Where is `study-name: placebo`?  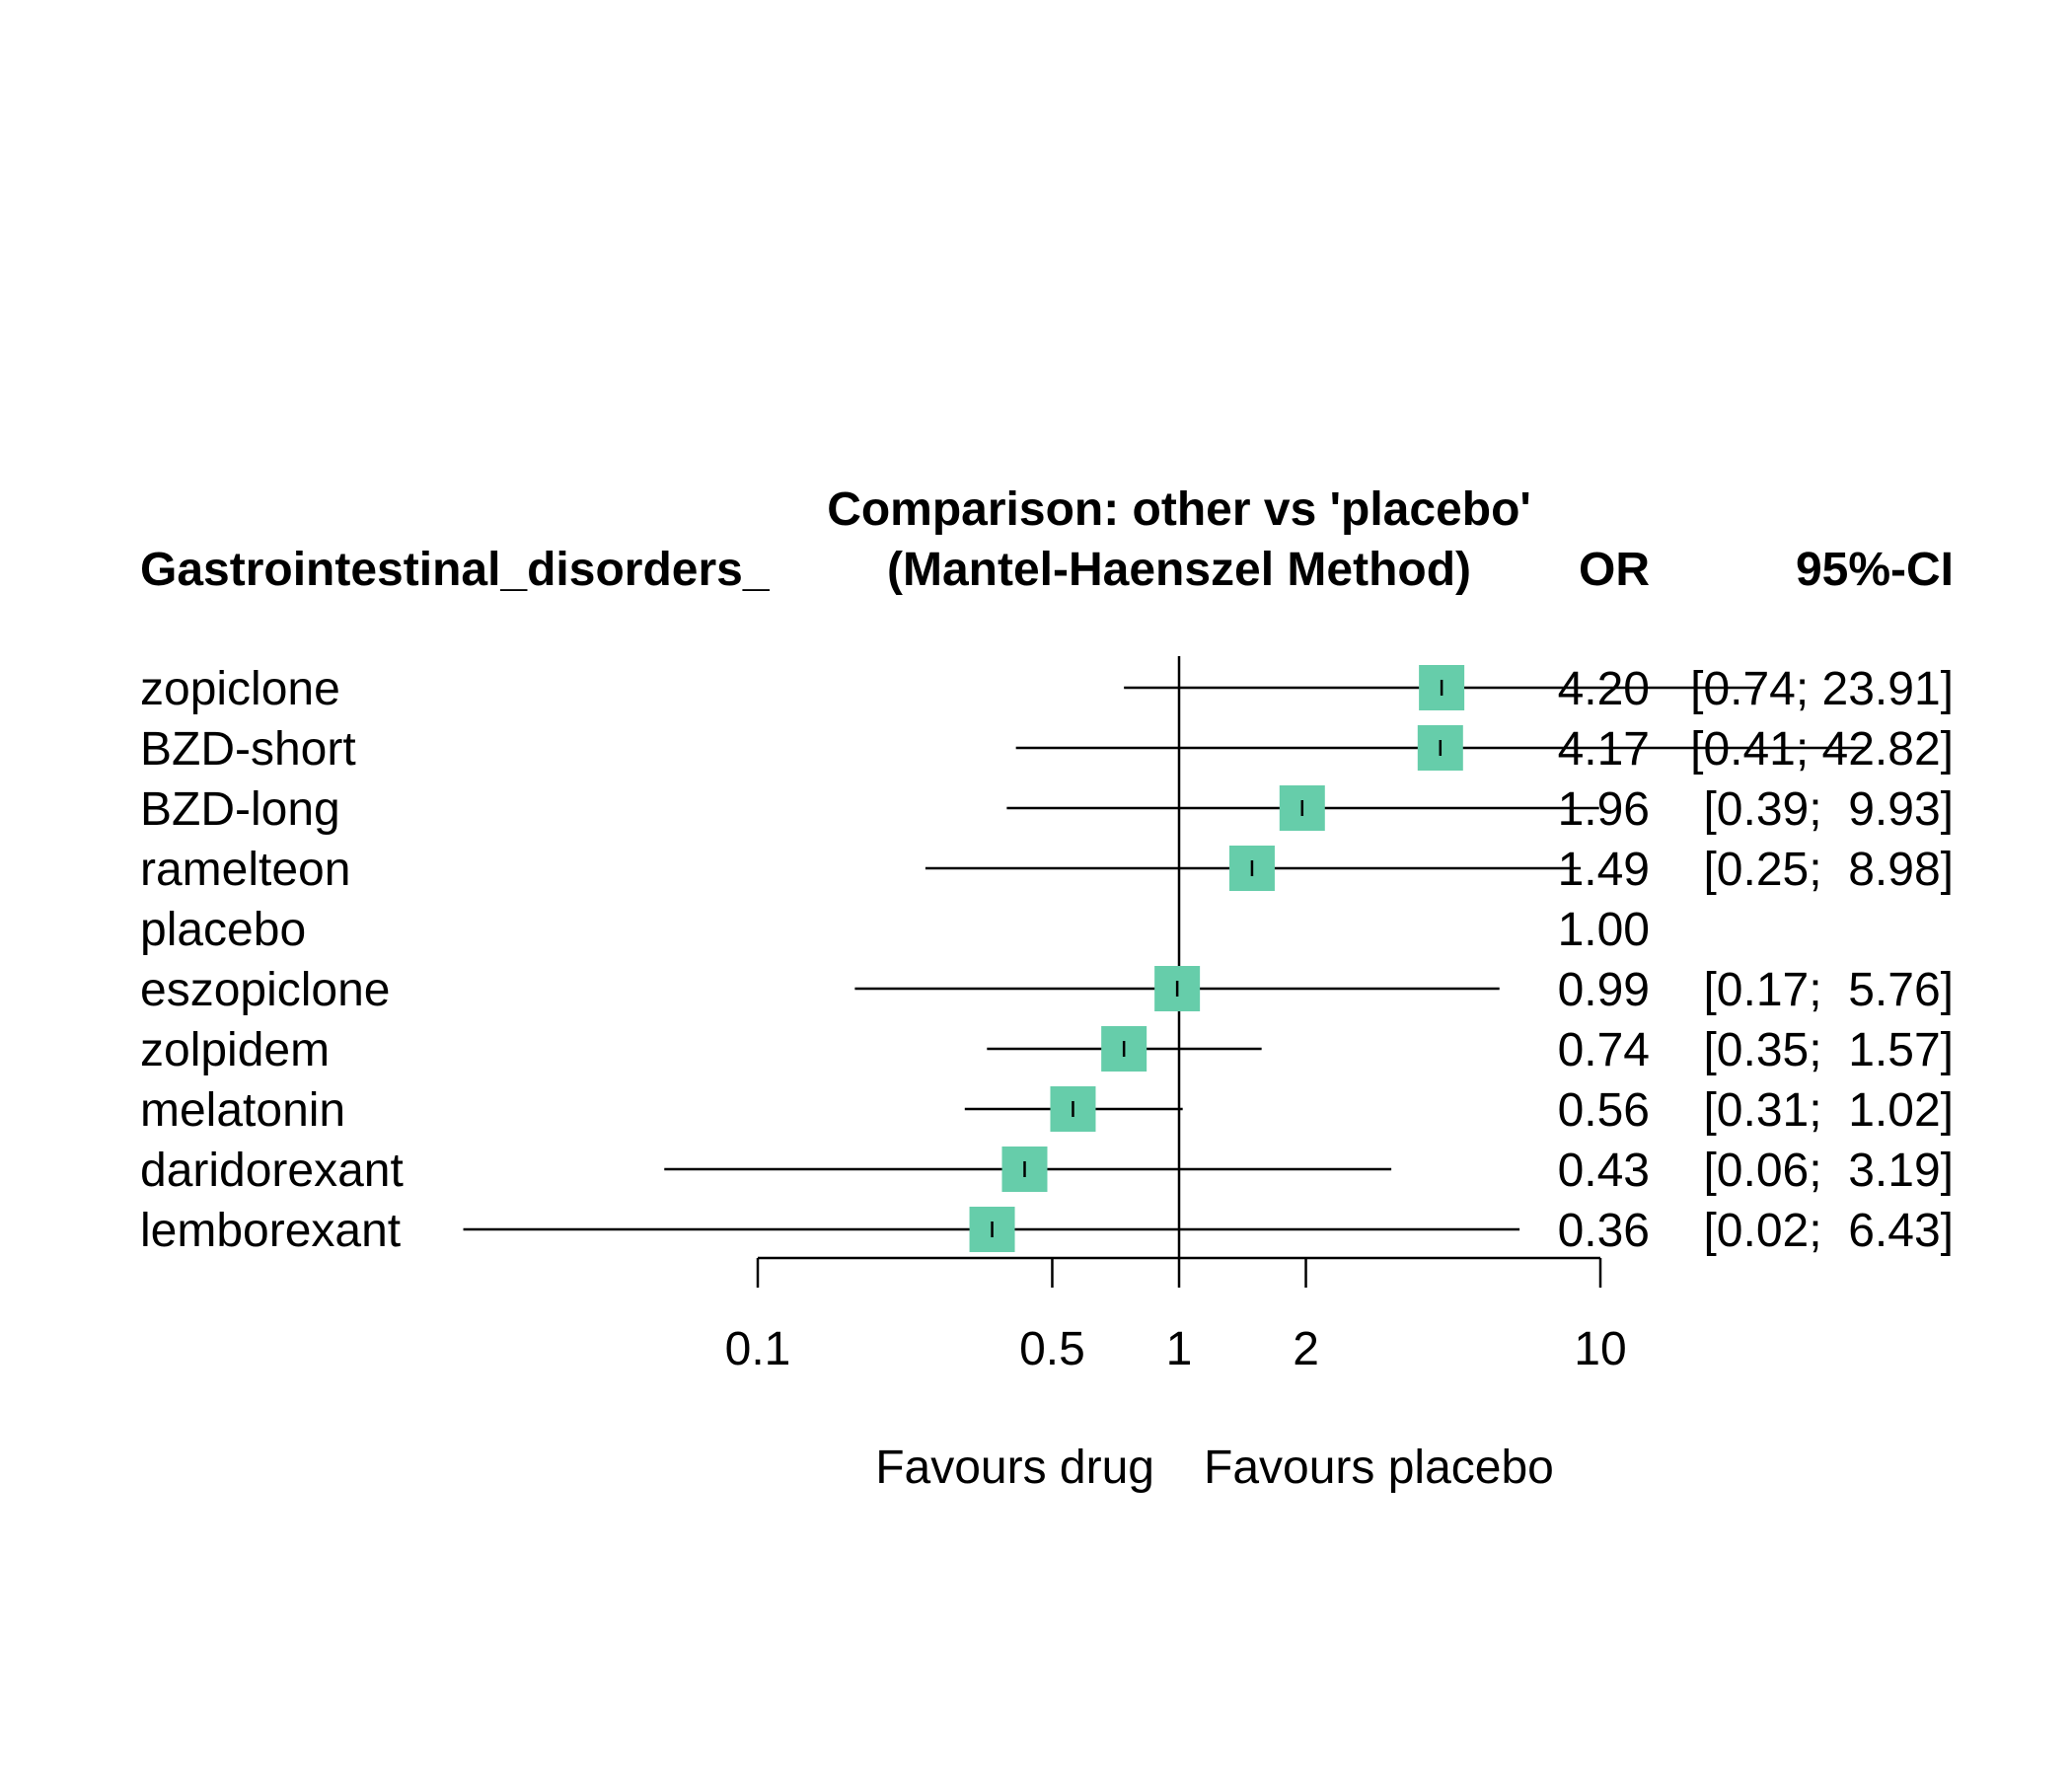 study-name: placebo is located at coordinates (223, 930).